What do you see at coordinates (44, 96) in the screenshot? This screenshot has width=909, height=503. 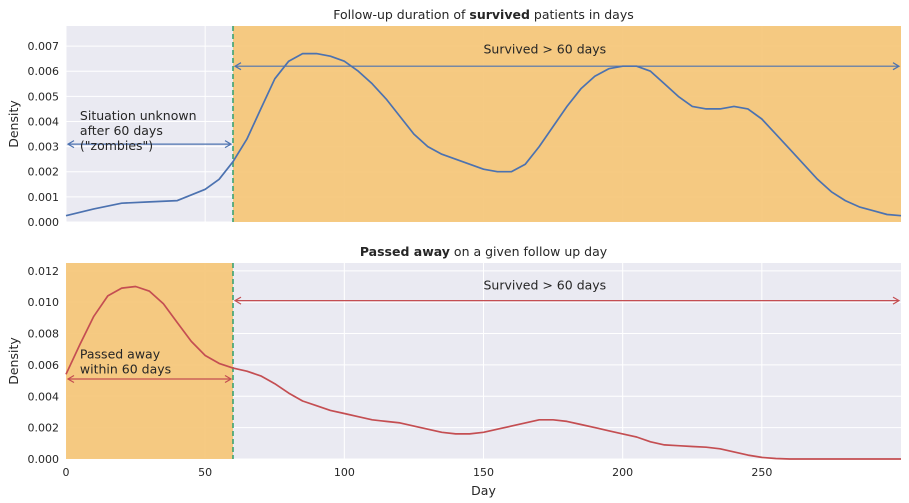 I see `y-tick-label: 0.005` at bounding box center [44, 96].